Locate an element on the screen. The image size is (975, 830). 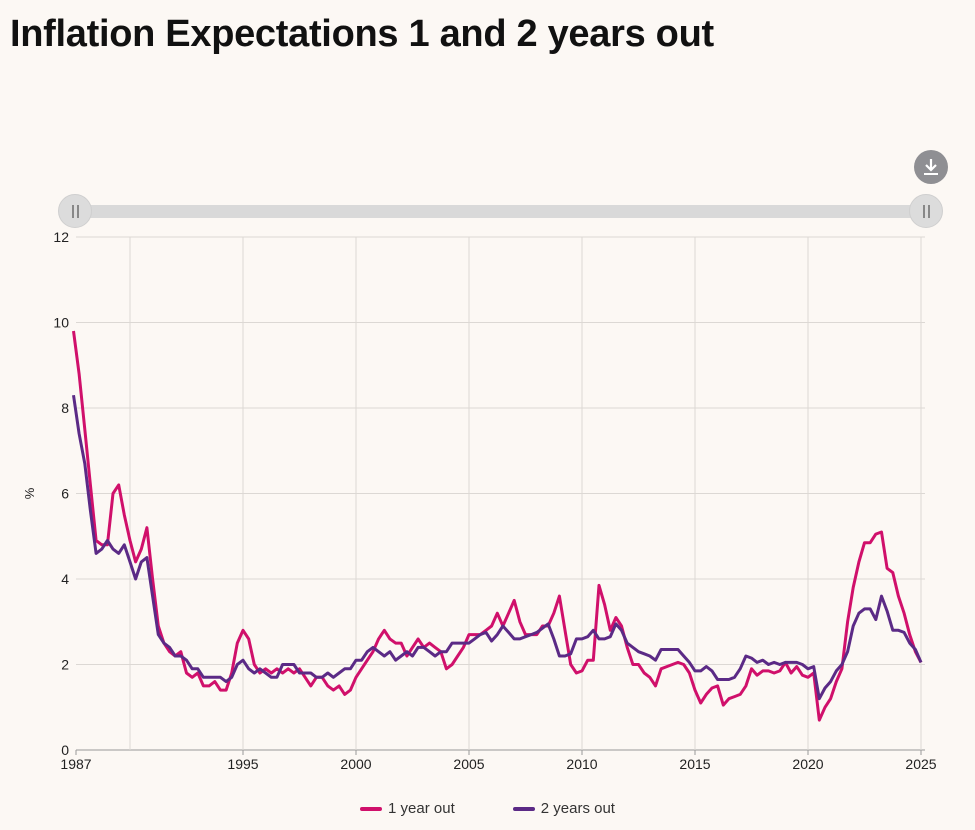
y-tick-label: 4 is located at coordinates (65, 579).